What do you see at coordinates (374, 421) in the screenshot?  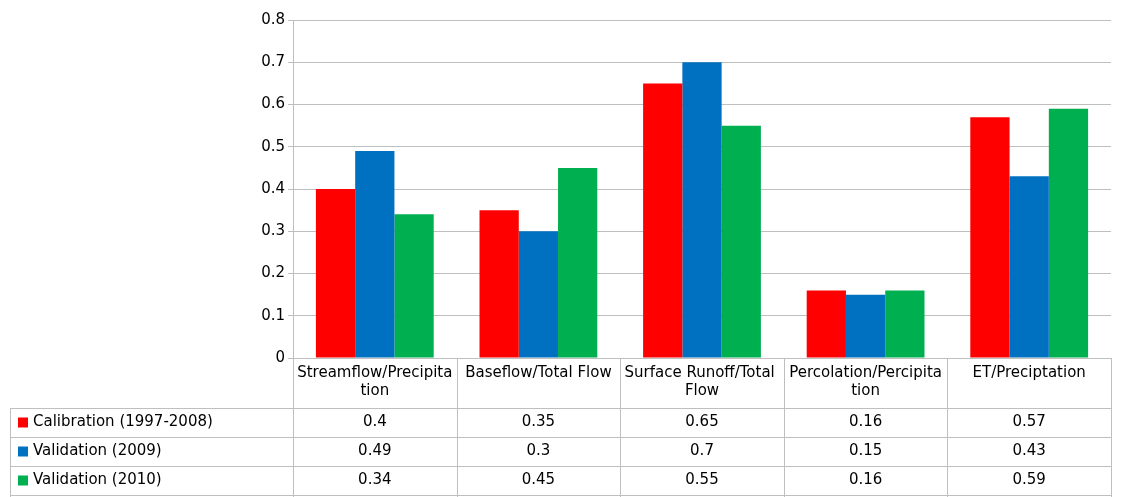 I see `data-label: 0.4` at bounding box center [374, 421].